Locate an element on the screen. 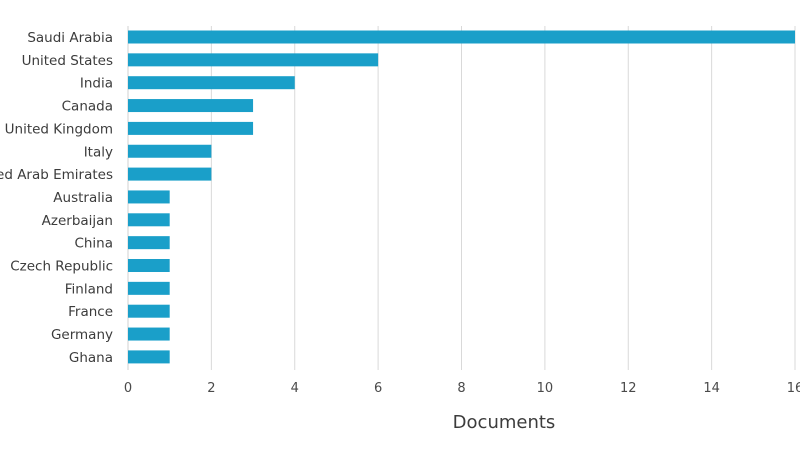  x-tick-label: 16 is located at coordinates (793, 388).